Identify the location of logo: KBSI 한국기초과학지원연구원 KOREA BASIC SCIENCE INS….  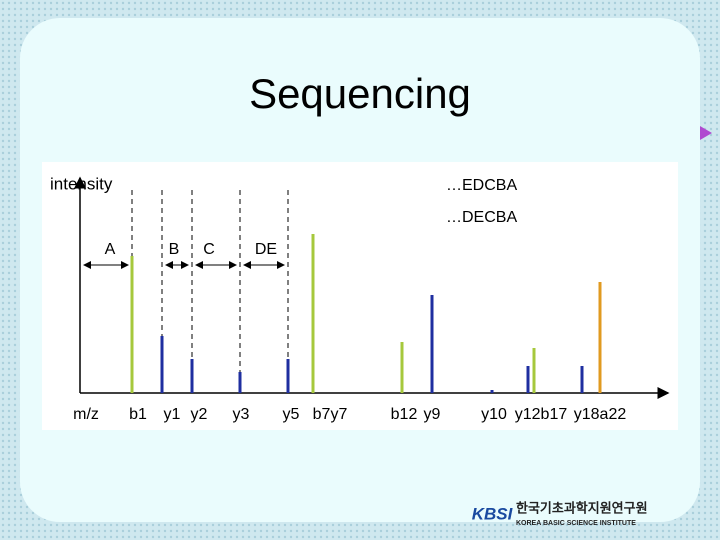
(560, 513).